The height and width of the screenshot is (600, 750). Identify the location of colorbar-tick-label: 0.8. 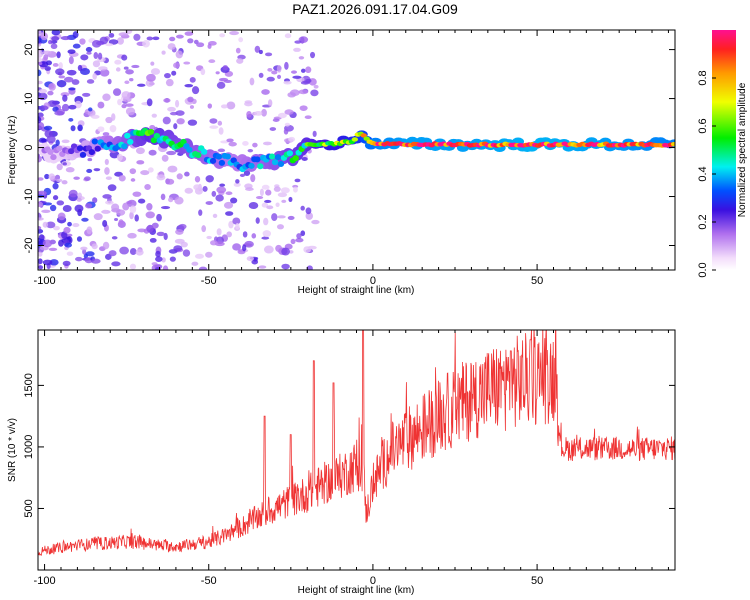
(703, 77).